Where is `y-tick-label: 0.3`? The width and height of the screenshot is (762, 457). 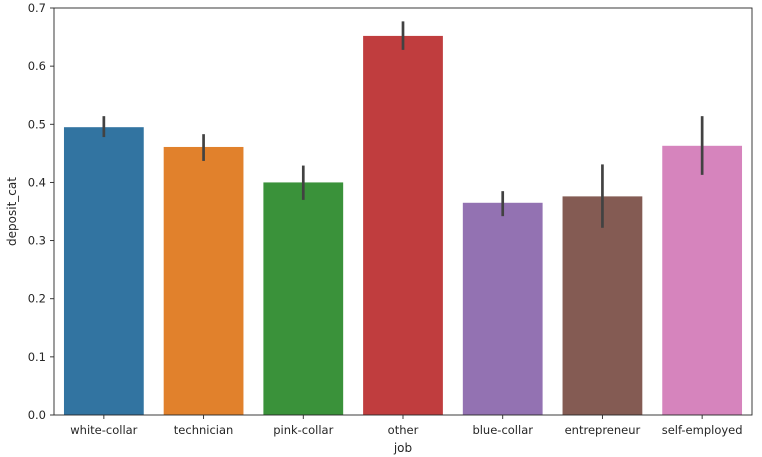 y-tick-label: 0.3 is located at coordinates (37, 241).